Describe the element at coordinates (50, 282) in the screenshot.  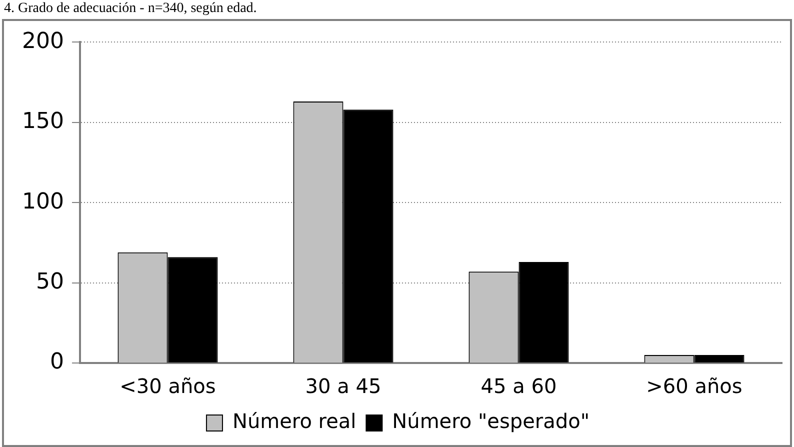
I see `y-tick-label: 50` at that location.